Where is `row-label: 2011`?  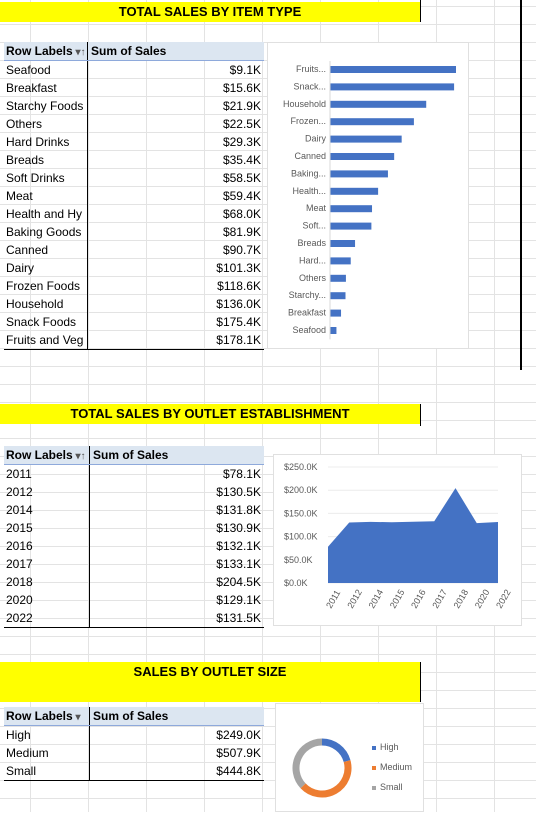
row-label: 2011 is located at coordinates (47, 474).